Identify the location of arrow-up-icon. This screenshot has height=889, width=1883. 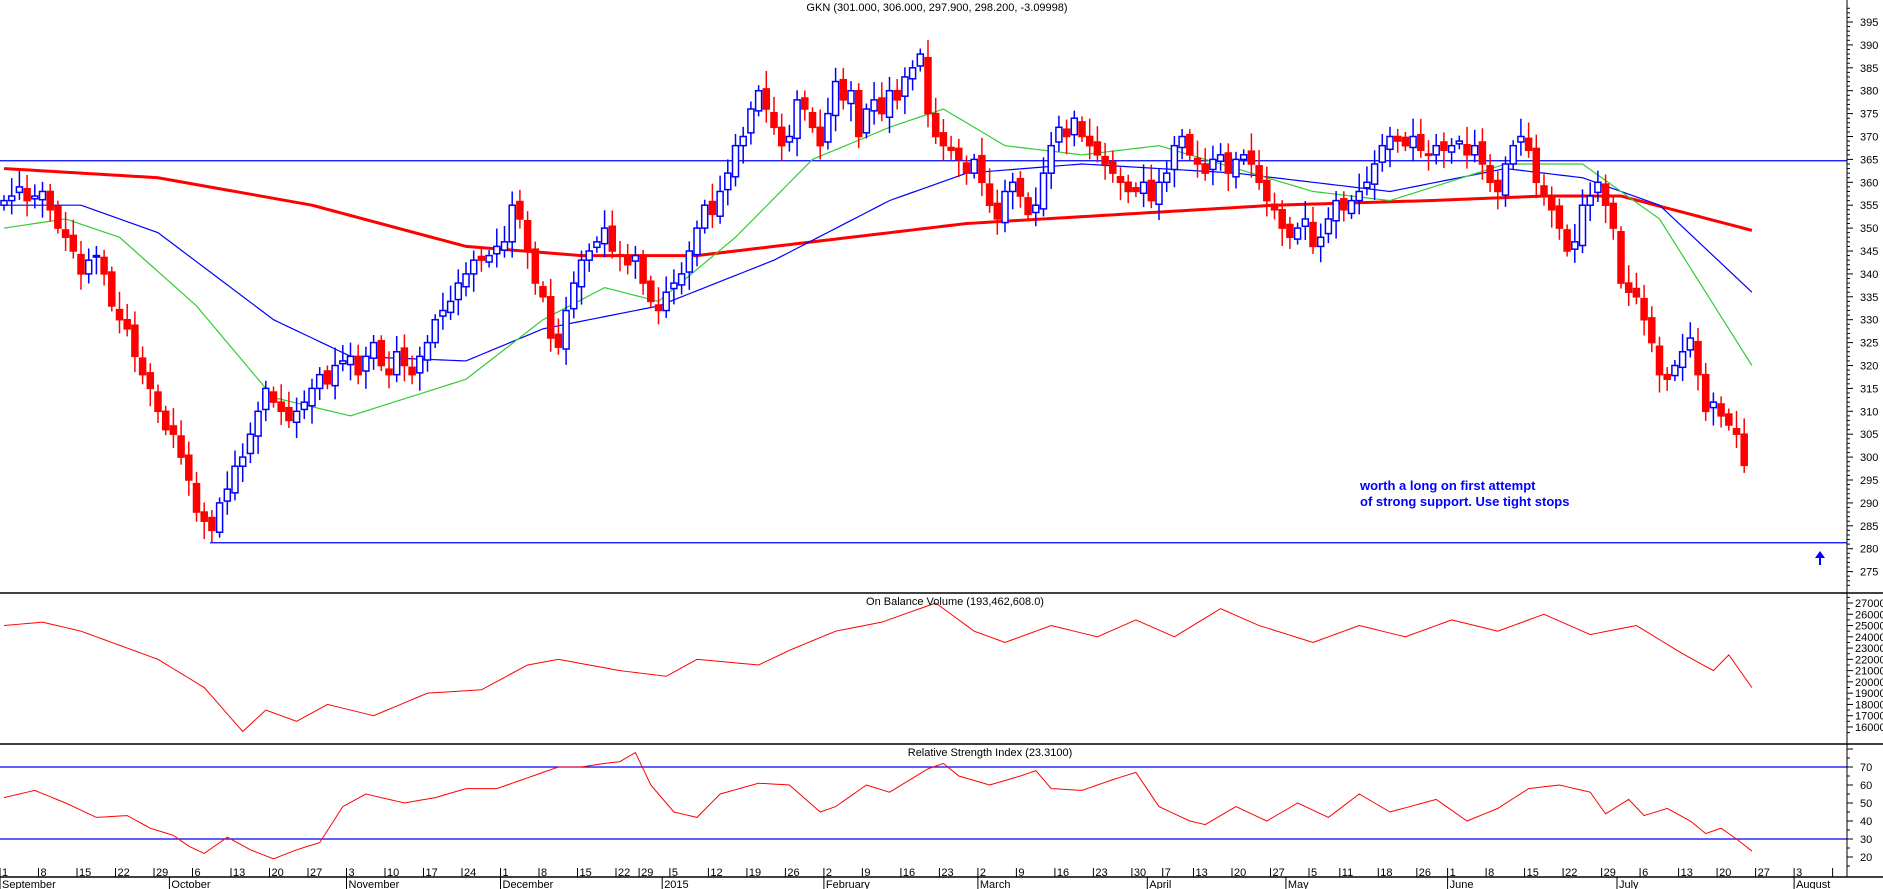
(1820, 558).